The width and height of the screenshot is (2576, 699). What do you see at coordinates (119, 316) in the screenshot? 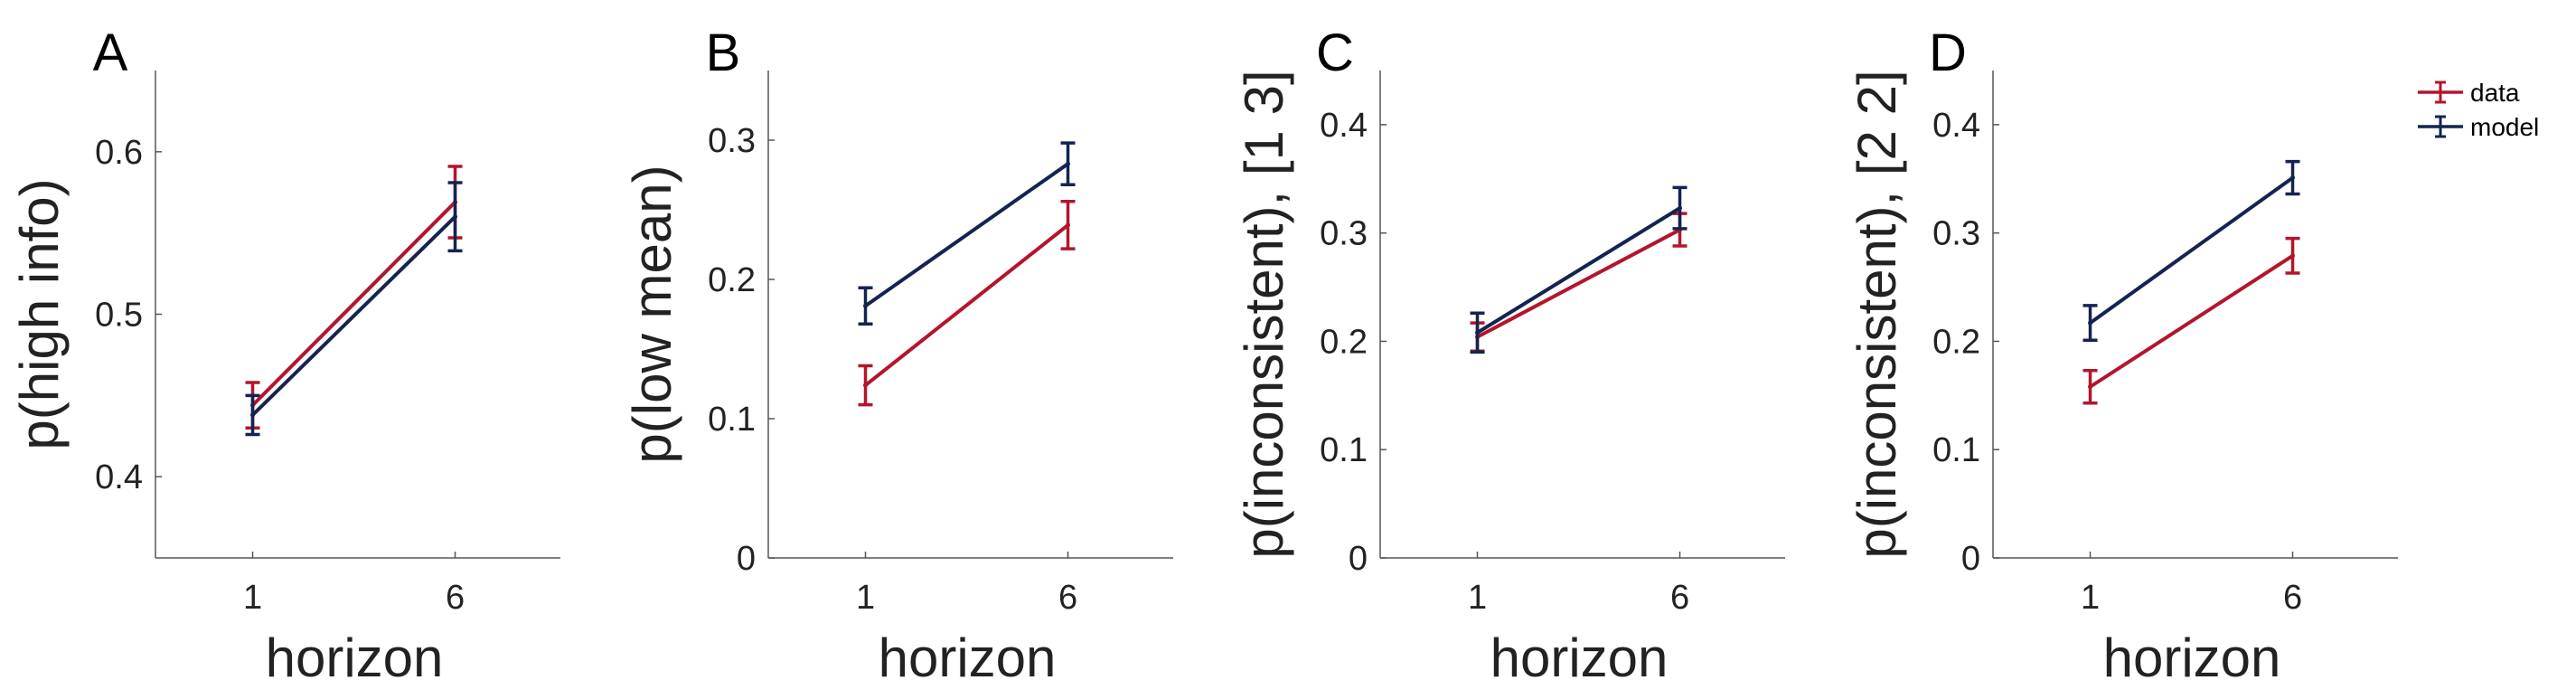
I see `y-tick-label: 0.5` at bounding box center [119, 316].